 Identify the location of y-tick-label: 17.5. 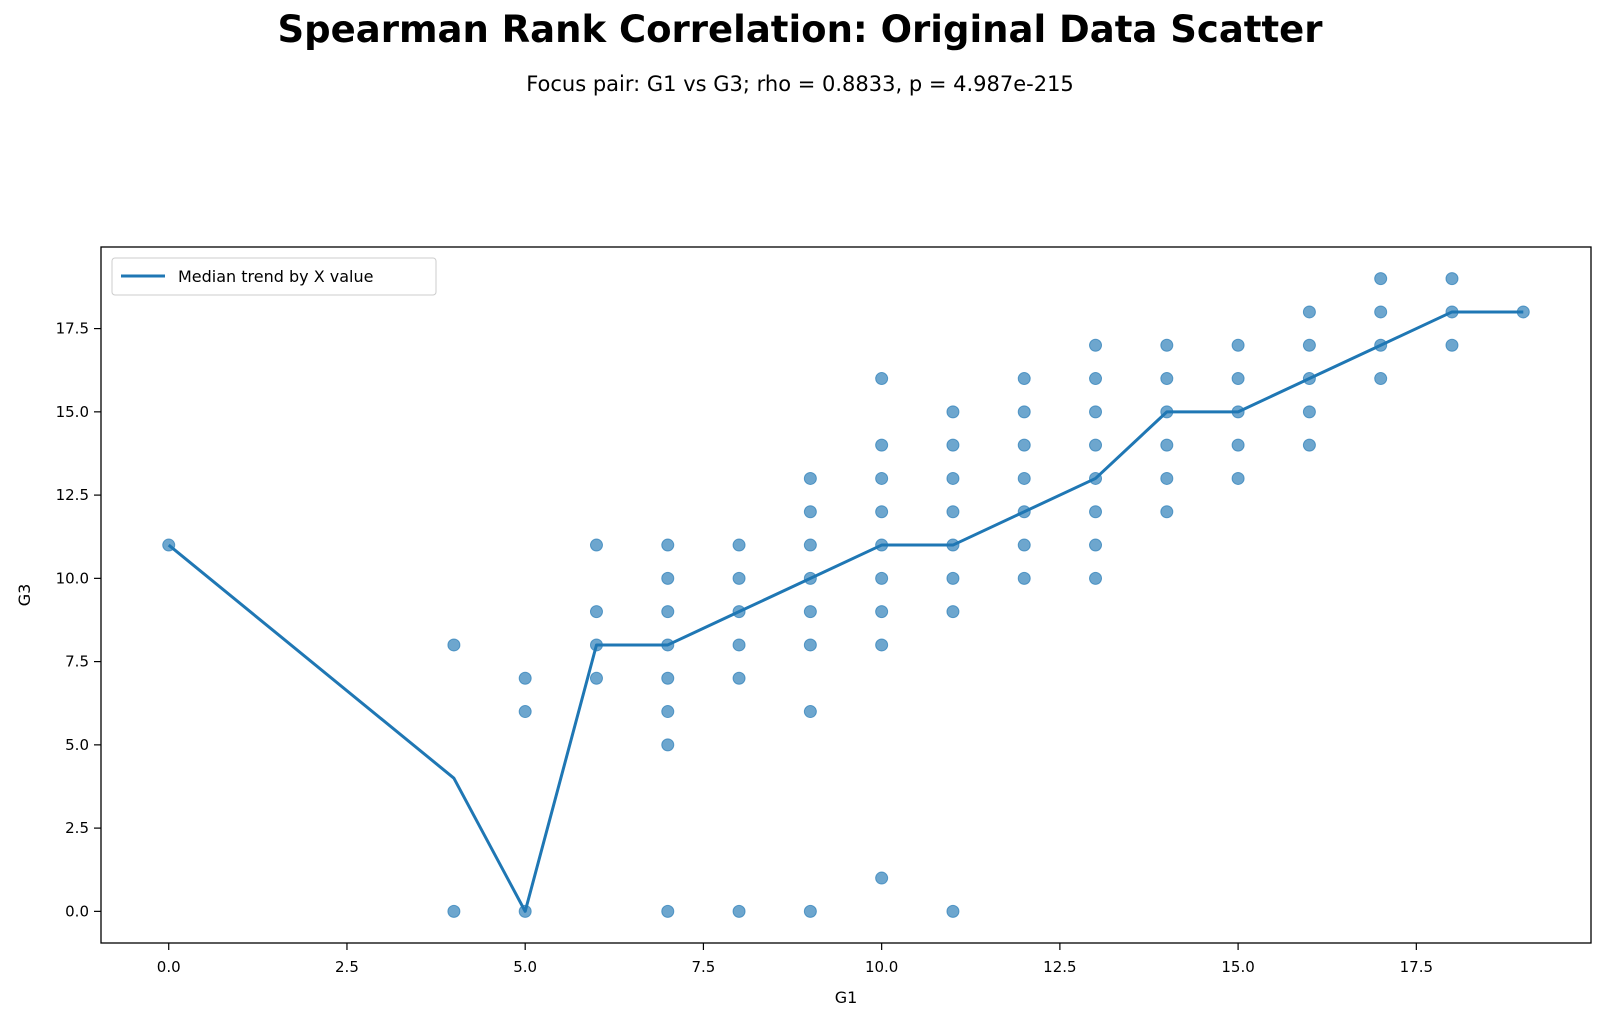
(72, 329).